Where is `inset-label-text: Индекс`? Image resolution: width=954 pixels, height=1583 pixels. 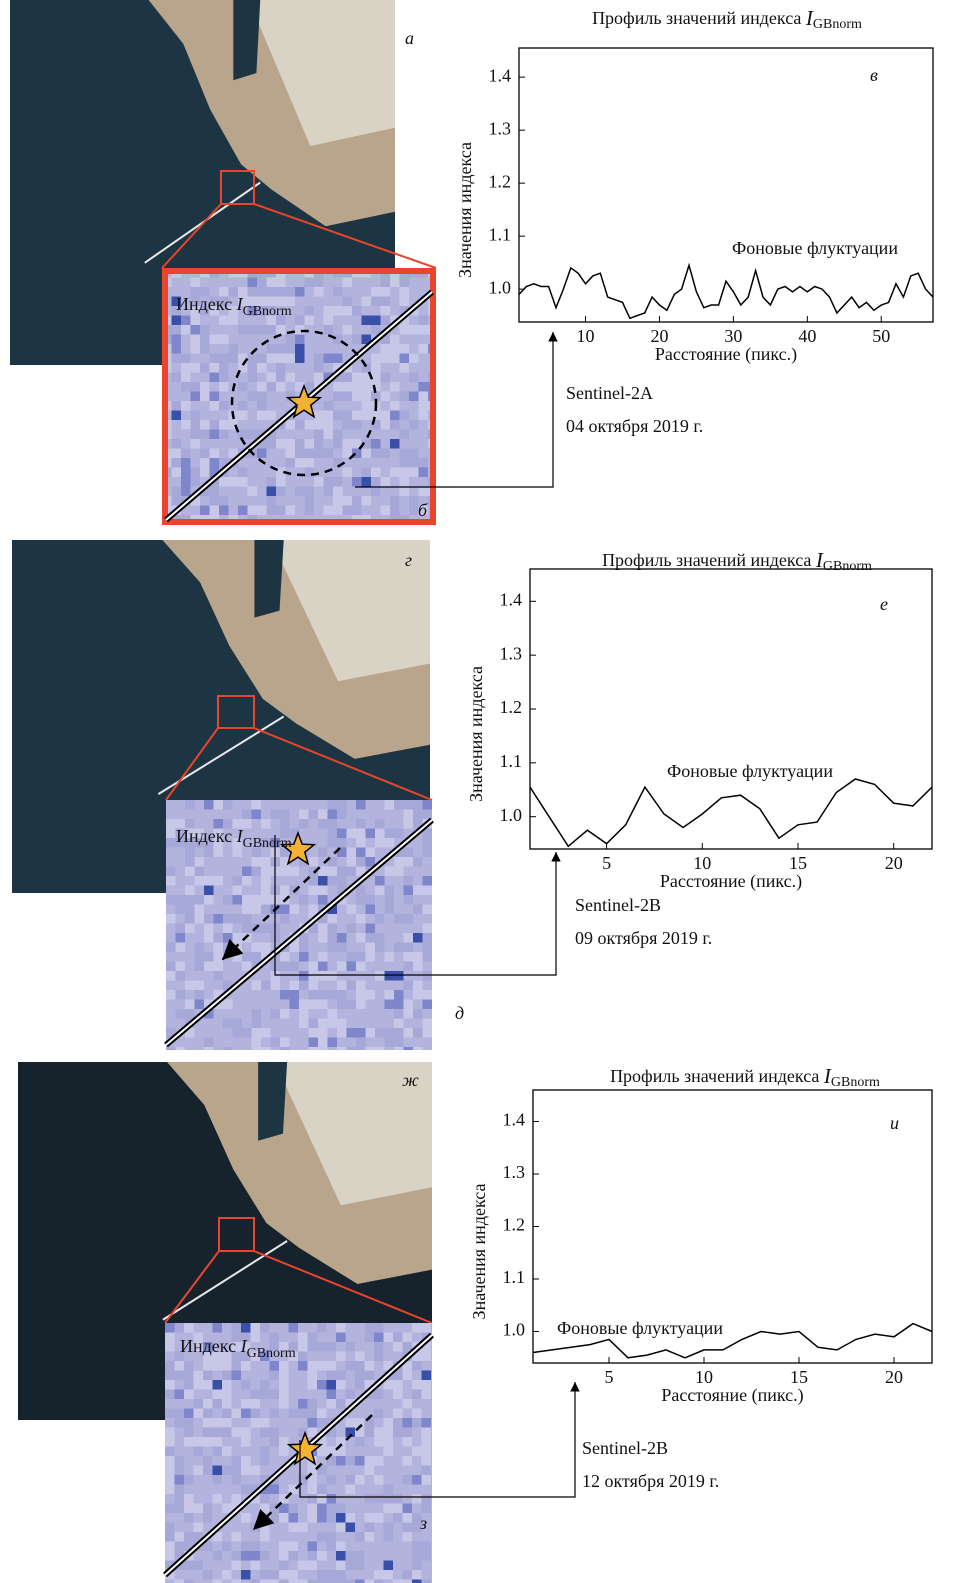 inset-label-text: Индекс is located at coordinates (204, 836).